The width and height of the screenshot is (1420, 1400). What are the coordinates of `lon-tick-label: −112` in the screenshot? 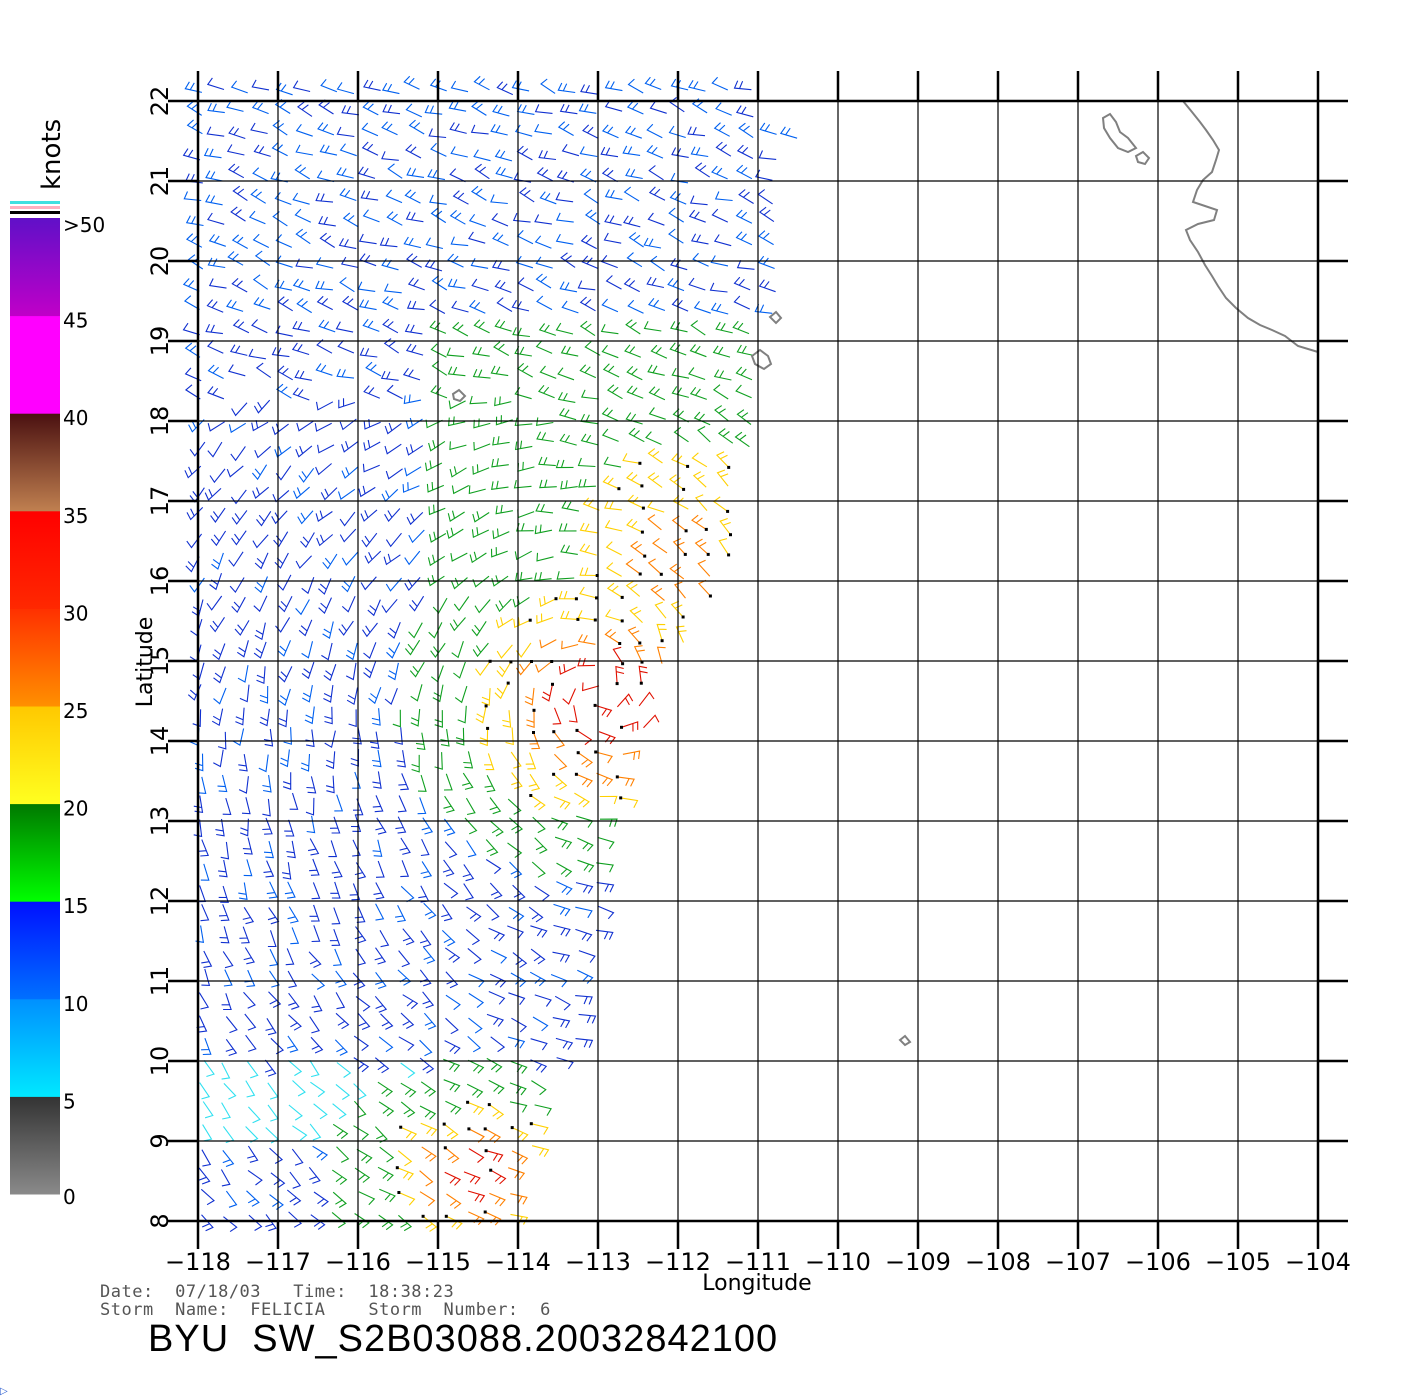 It's located at (678, 1262).